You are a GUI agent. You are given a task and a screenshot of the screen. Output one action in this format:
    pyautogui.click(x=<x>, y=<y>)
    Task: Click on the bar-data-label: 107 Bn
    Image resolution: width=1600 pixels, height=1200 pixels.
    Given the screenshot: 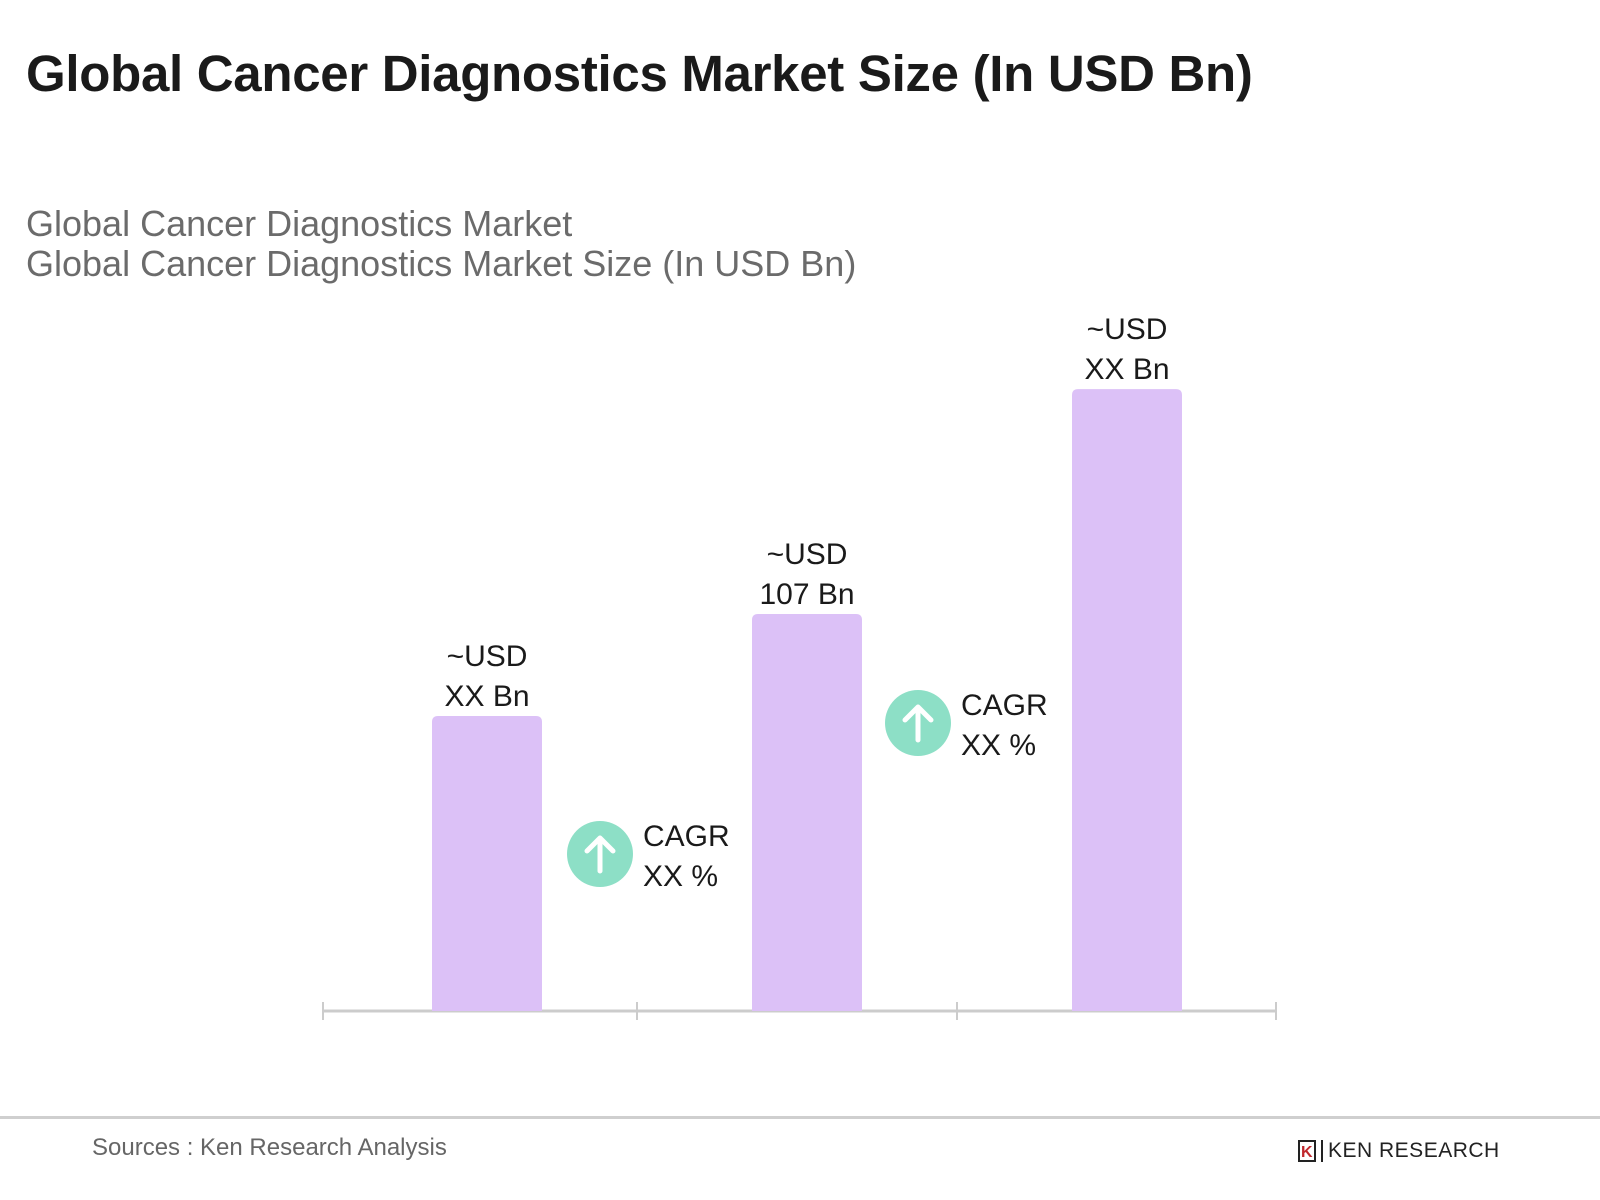 What is the action you would take?
    pyautogui.click(x=806, y=594)
    